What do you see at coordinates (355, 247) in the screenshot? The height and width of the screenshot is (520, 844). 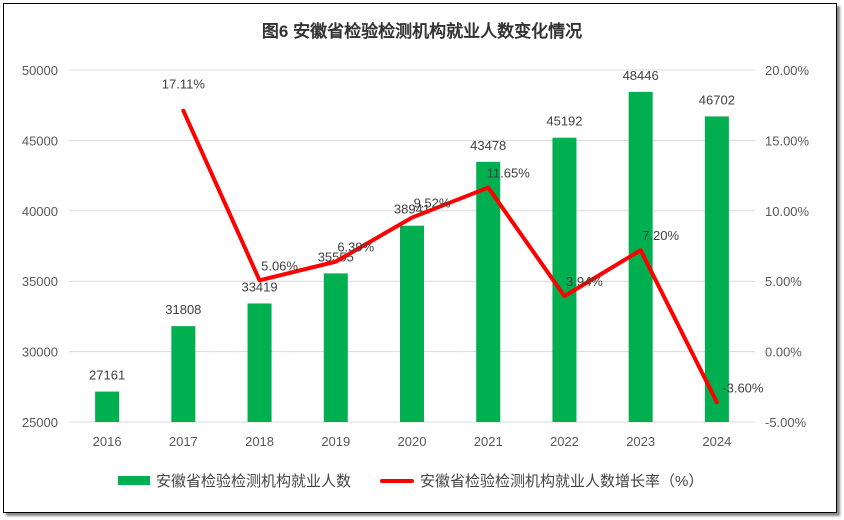 I see `line-data-label: 6.39%` at bounding box center [355, 247].